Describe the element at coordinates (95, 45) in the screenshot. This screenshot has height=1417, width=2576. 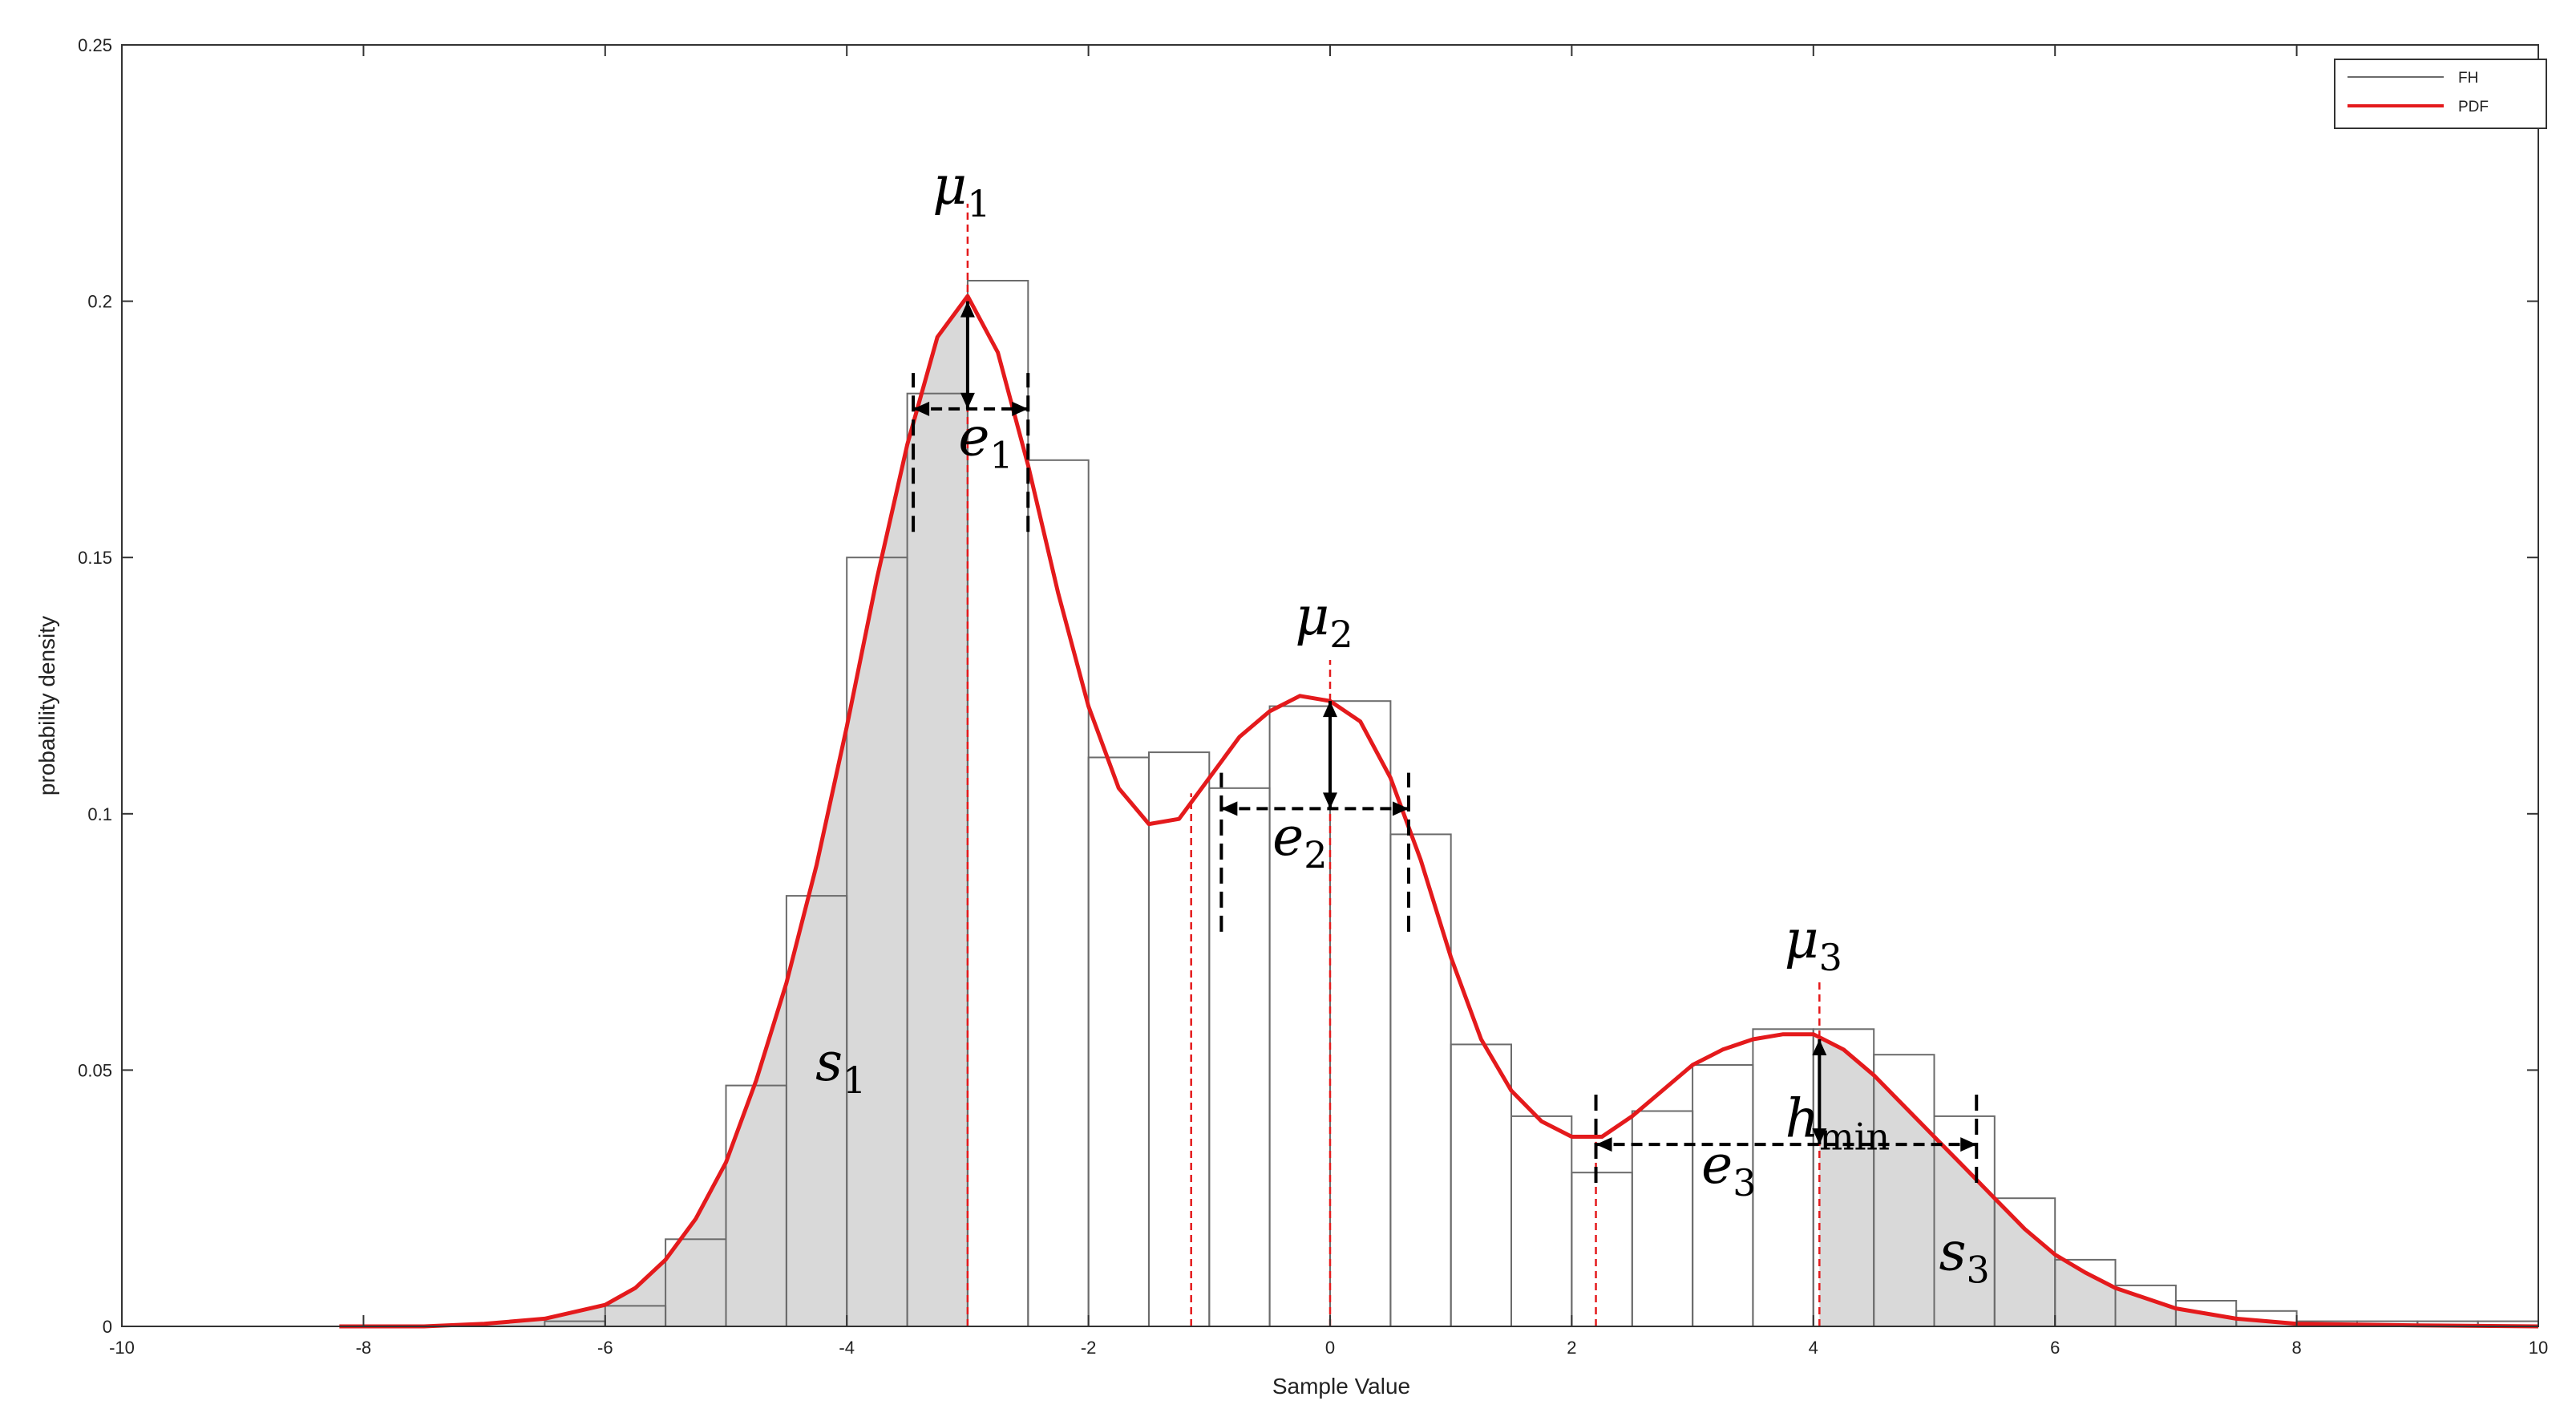
I see `y-tick-label: 0.25` at that location.